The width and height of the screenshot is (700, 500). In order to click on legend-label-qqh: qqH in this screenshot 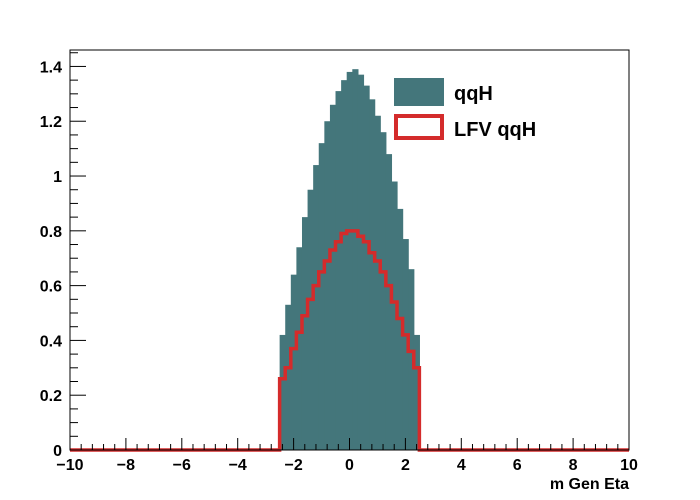, I will do `click(473, 94)`.